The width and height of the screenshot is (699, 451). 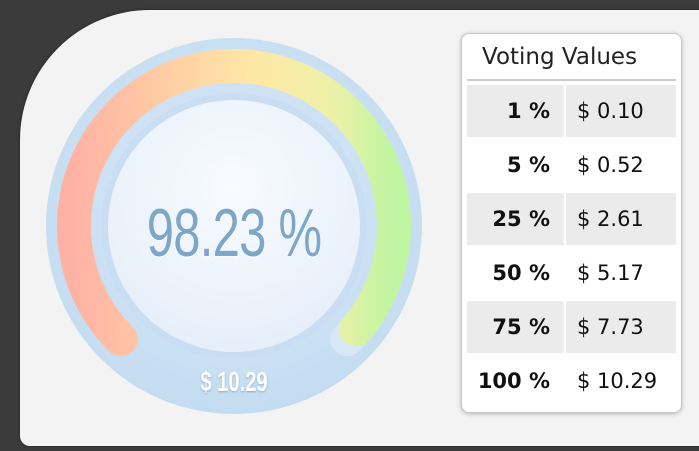 What do you see at coordinates (621, 219) in the screenshot?
I see `value-cell: $ 2.61` at bounding box center [621, 219].